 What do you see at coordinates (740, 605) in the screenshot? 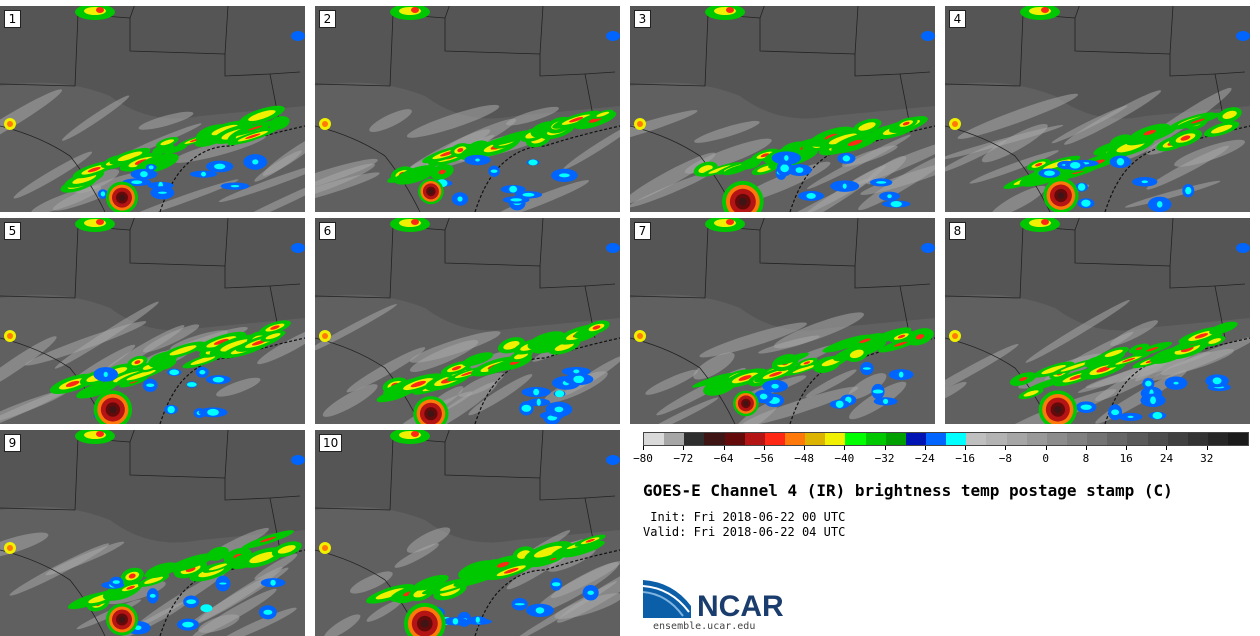
I see `svg-text: NCAR` at bounding box center [740, 605].